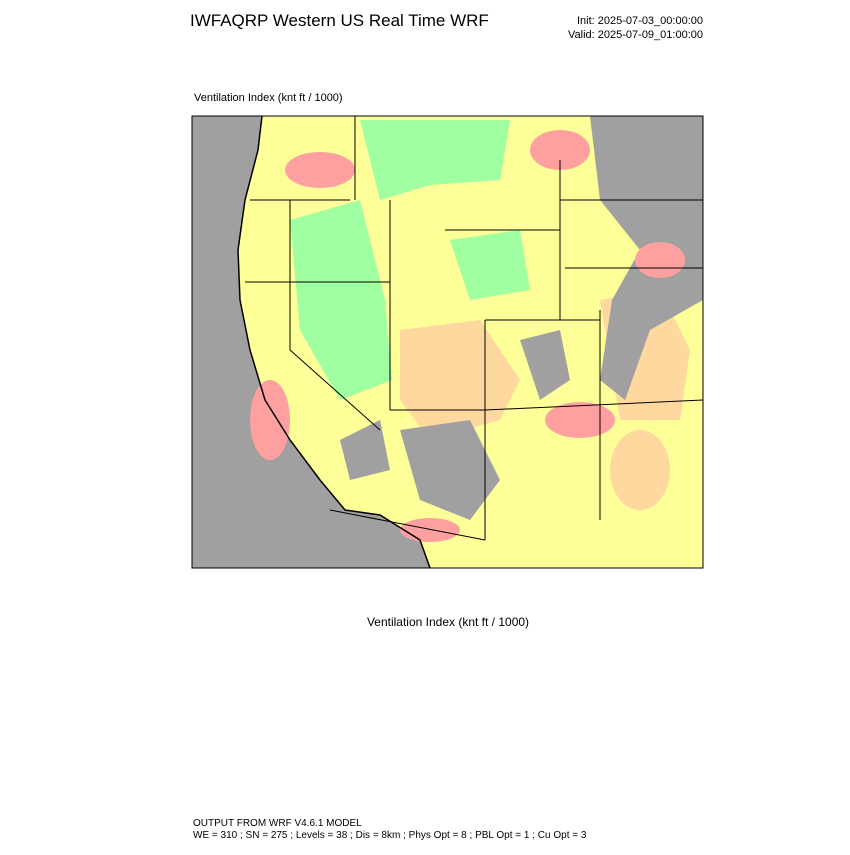 This screenshot has width=850, height=855. What do you see at coordinates (339, 20) in the screenshot?
I see `title: IWFAQRP Western US Real Time WRF` at bounding box center [339, 20].